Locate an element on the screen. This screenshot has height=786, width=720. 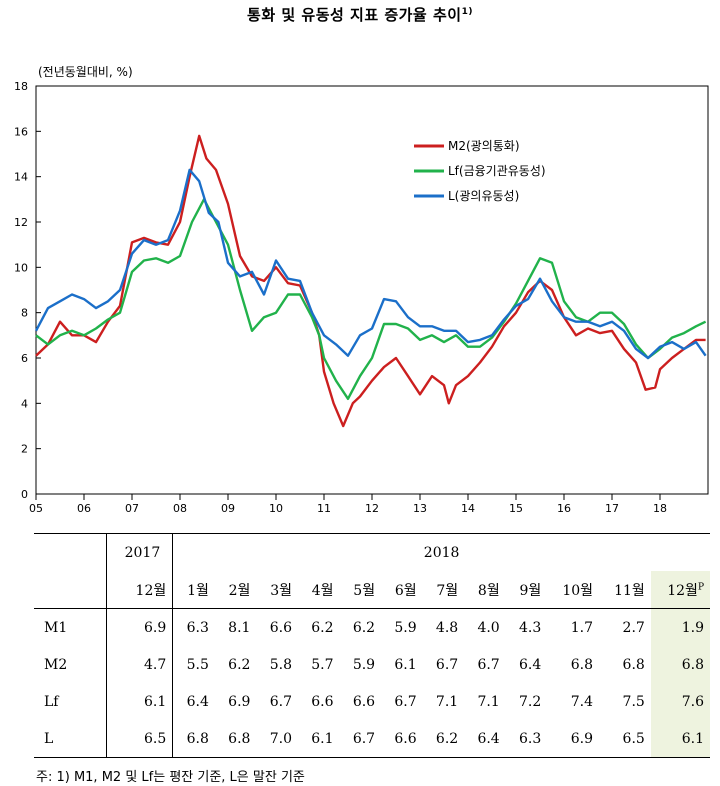
table-cell: 5.5 is located at coordinates (197, 664).